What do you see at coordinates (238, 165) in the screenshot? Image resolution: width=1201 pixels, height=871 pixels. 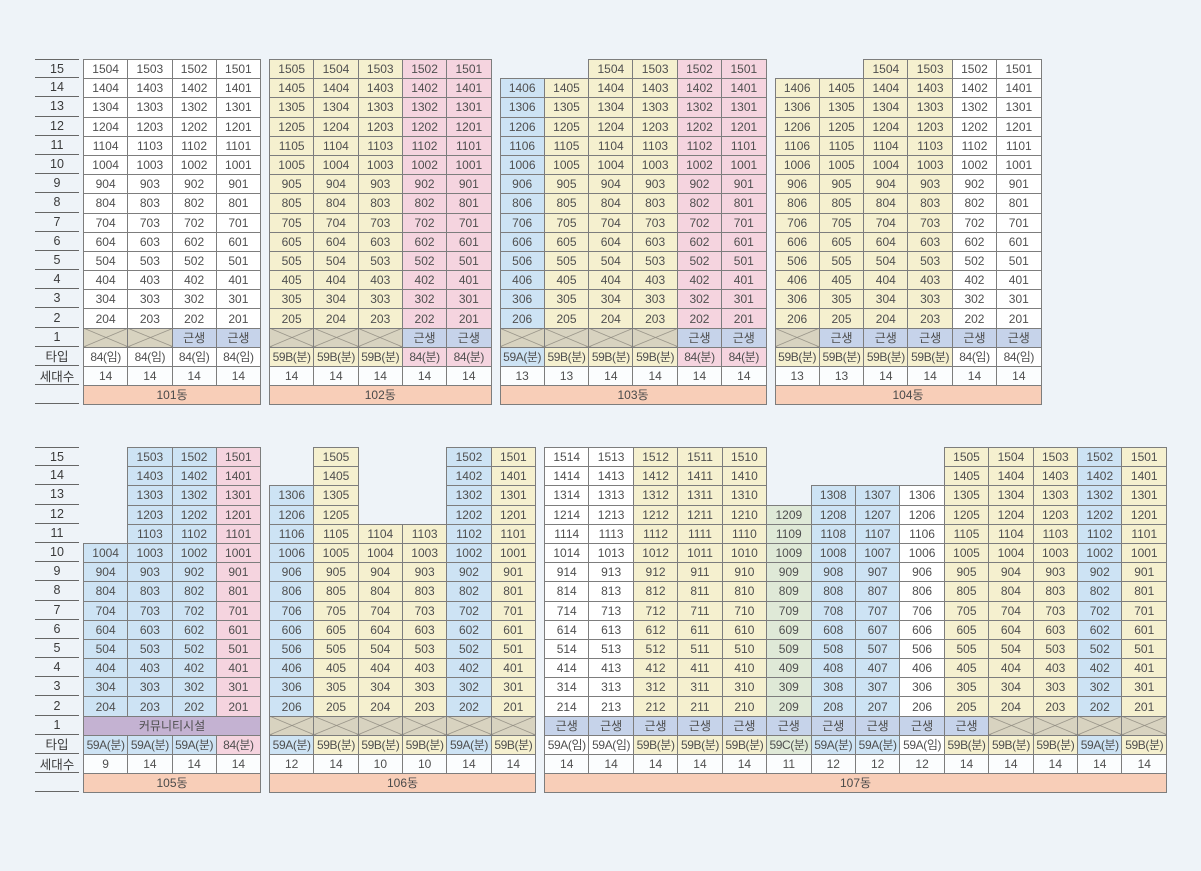 I see `unit-cell-101동-1001: 1001` at bounding box center [238, 165].